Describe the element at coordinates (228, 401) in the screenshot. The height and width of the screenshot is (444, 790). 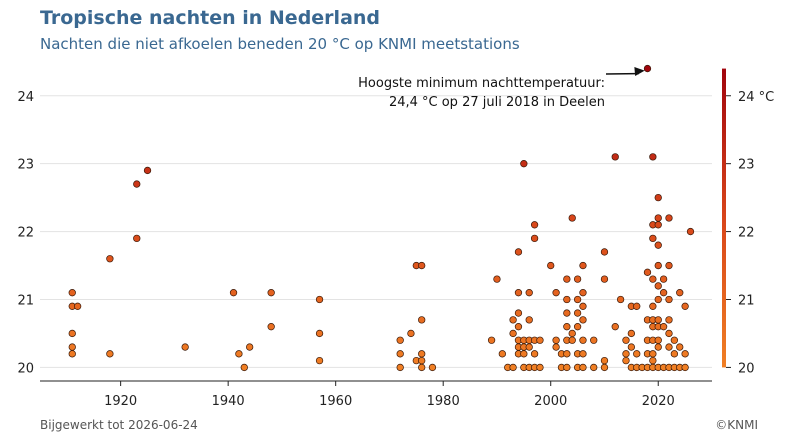
I see `x-tick-label: 1940` at that location.